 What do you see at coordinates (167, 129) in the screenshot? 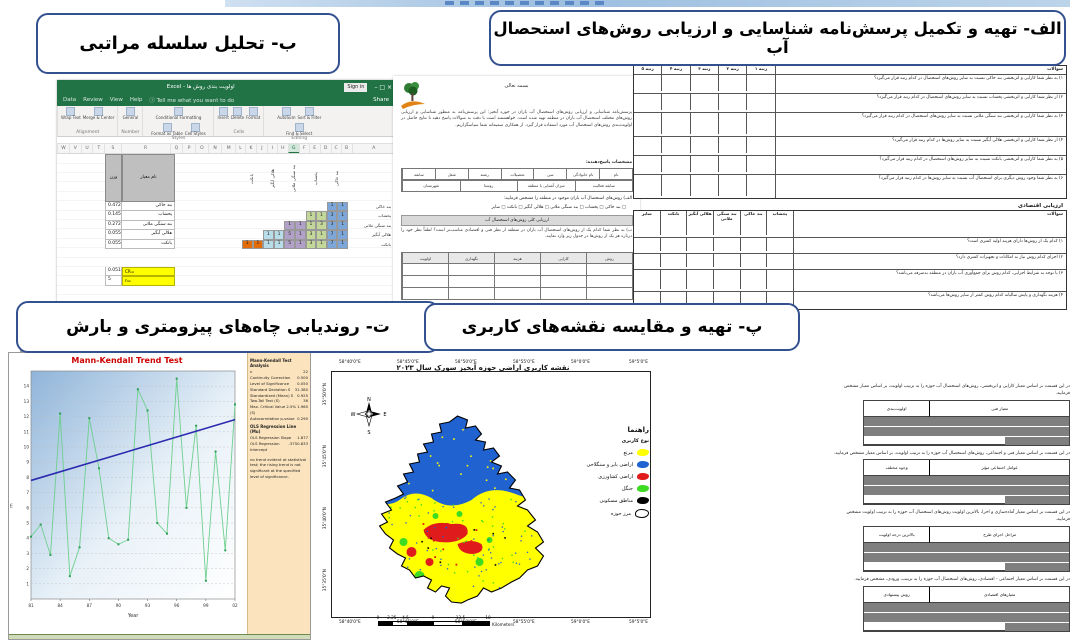
I see `ribbon-button: Format as Table` at bounding box center [167, 129].